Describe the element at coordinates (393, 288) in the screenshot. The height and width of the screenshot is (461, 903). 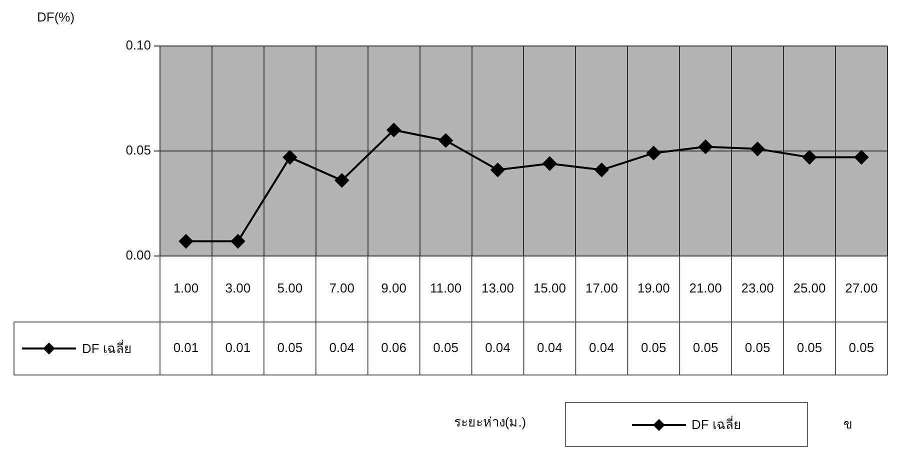
I see `x-tick-label: 9.00` at that location.